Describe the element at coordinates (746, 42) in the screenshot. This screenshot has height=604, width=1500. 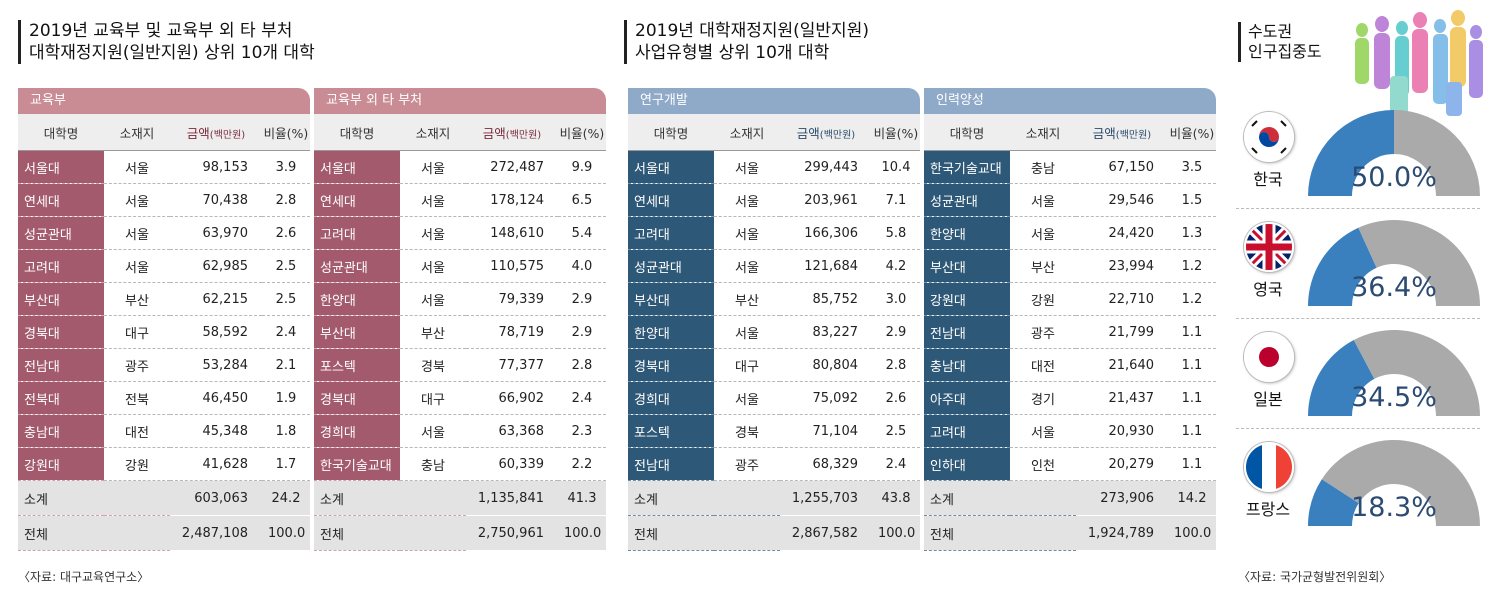
I see `middle-title: 2019년 대학재정지원(일반지원) 사업유형별 상위 10개 대학` at that location.